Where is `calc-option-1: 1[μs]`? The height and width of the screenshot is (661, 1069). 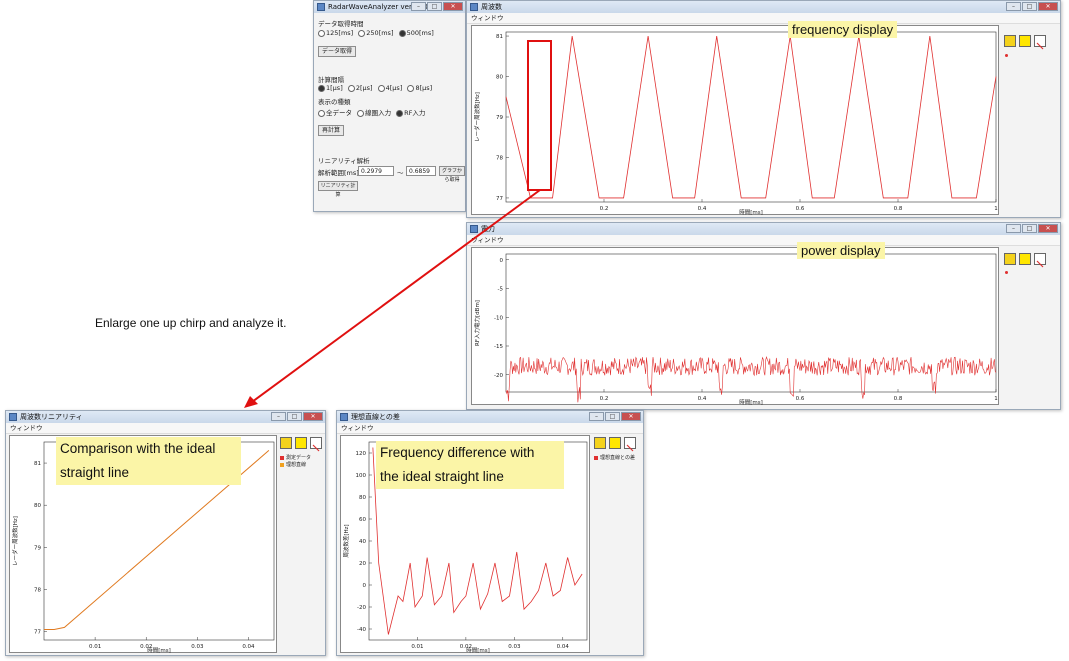 calc-option-1: 1[μs] is located at coordinates (334, 88).